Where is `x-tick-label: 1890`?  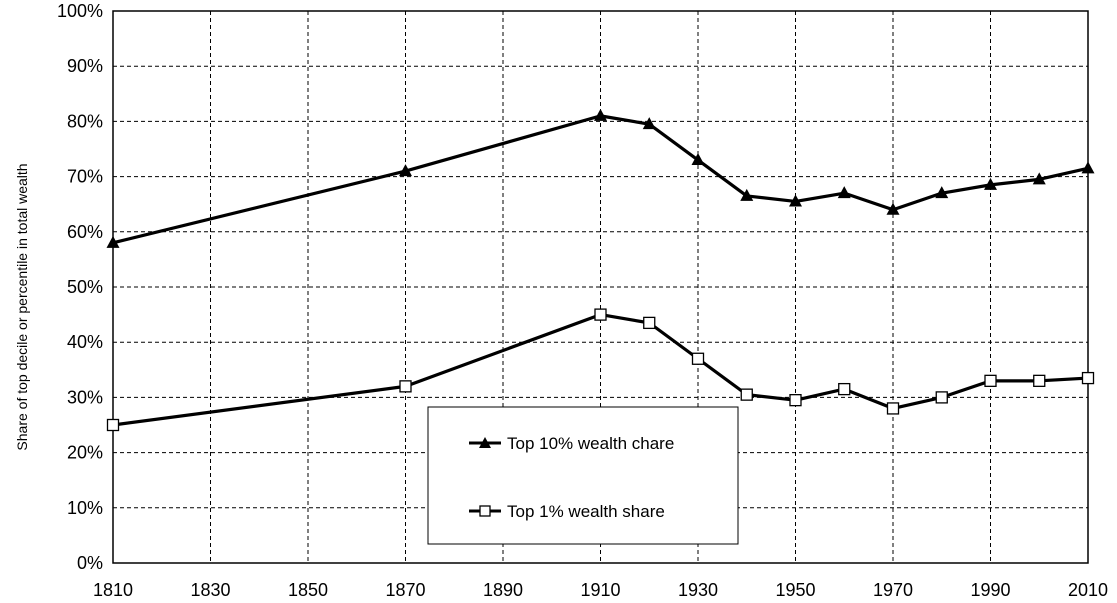
x-tick-label: 1890 is located at coordinates (503, 590).